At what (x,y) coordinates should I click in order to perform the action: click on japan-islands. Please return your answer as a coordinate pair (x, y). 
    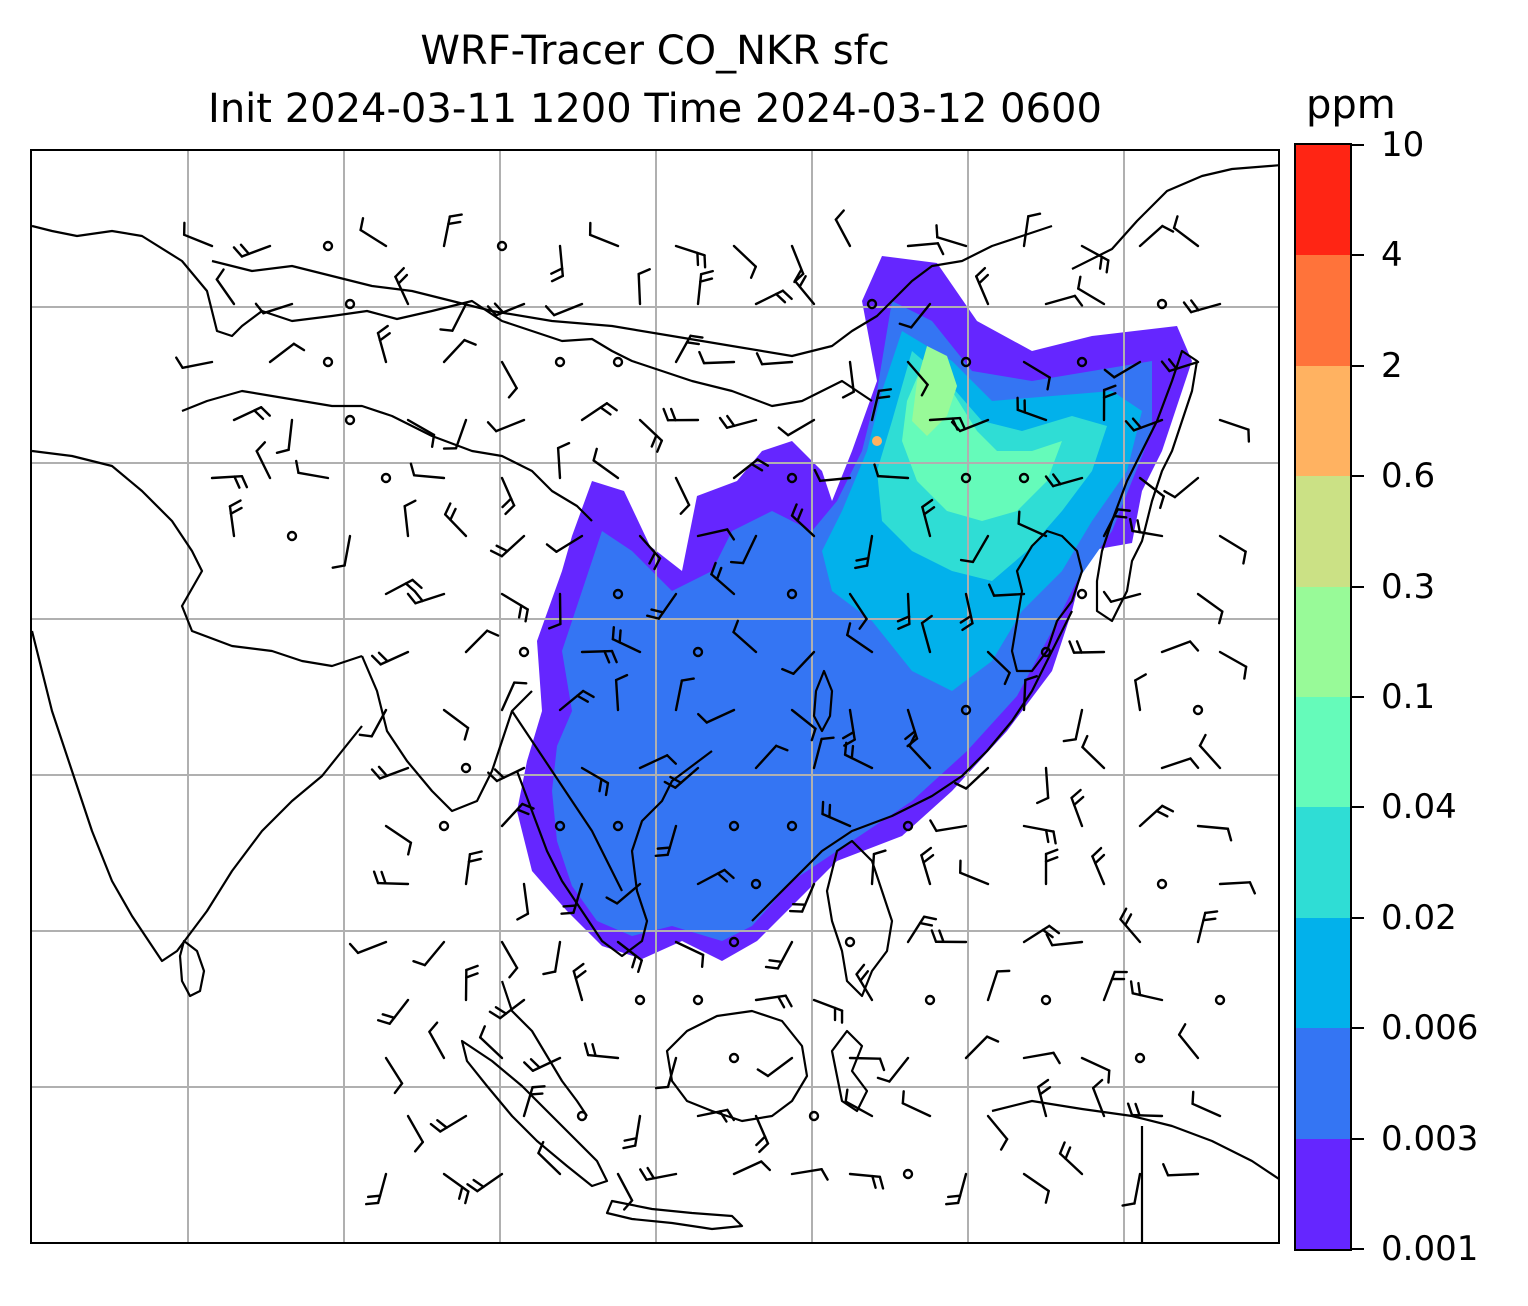
    Looking at the image, I should click on (1147, 486).